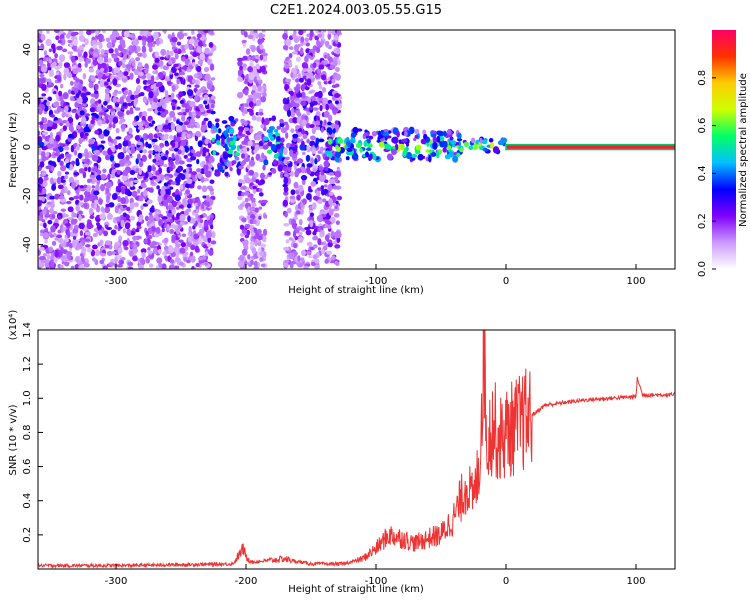 This screenshot has width=750, height=600. Describe the element at coordinates (506, 581) in the screenshot. I see `x-tick-label: 0` at that location.